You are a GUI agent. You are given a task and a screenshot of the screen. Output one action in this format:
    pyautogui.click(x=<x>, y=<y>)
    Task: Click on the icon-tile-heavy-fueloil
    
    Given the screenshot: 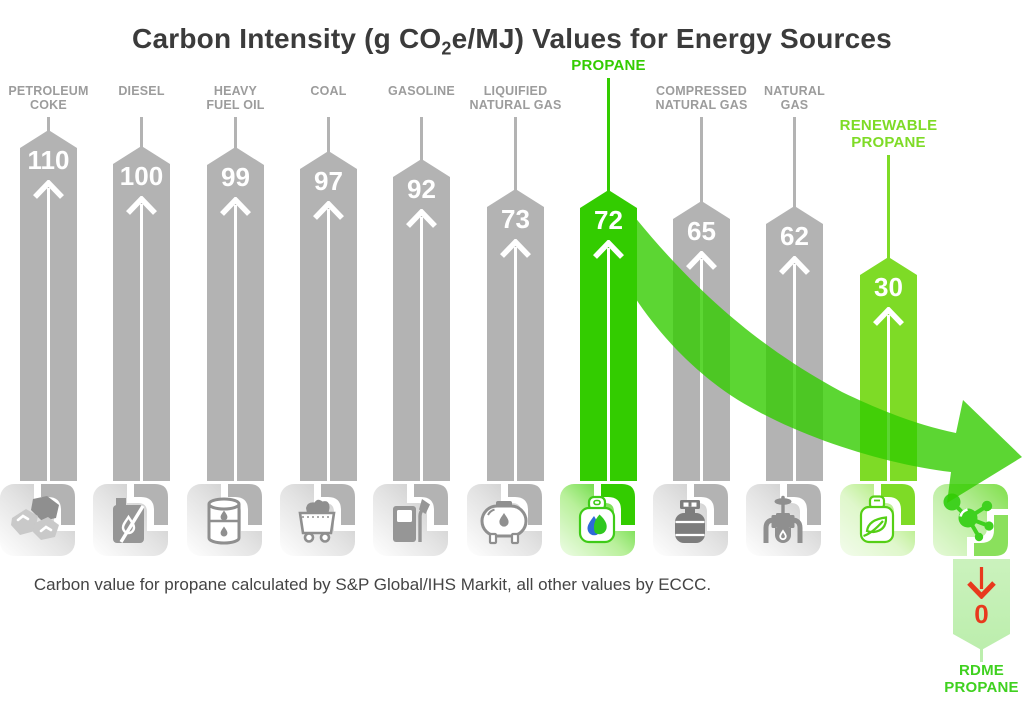 What is the action you would take?
    pyautogui.click(x=224, y=520)
    